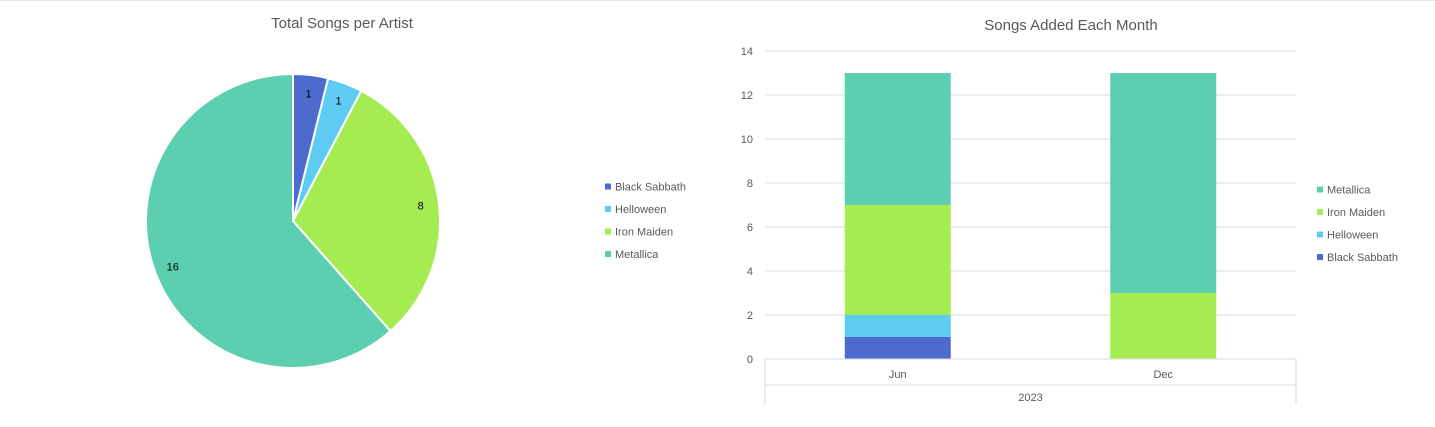 This screenshot has height=427, width=1435. What do you see at coordinates (1030, 398) in the screenshot?
I see `x-group-label: 2023` at bounding box center [1030, 398].